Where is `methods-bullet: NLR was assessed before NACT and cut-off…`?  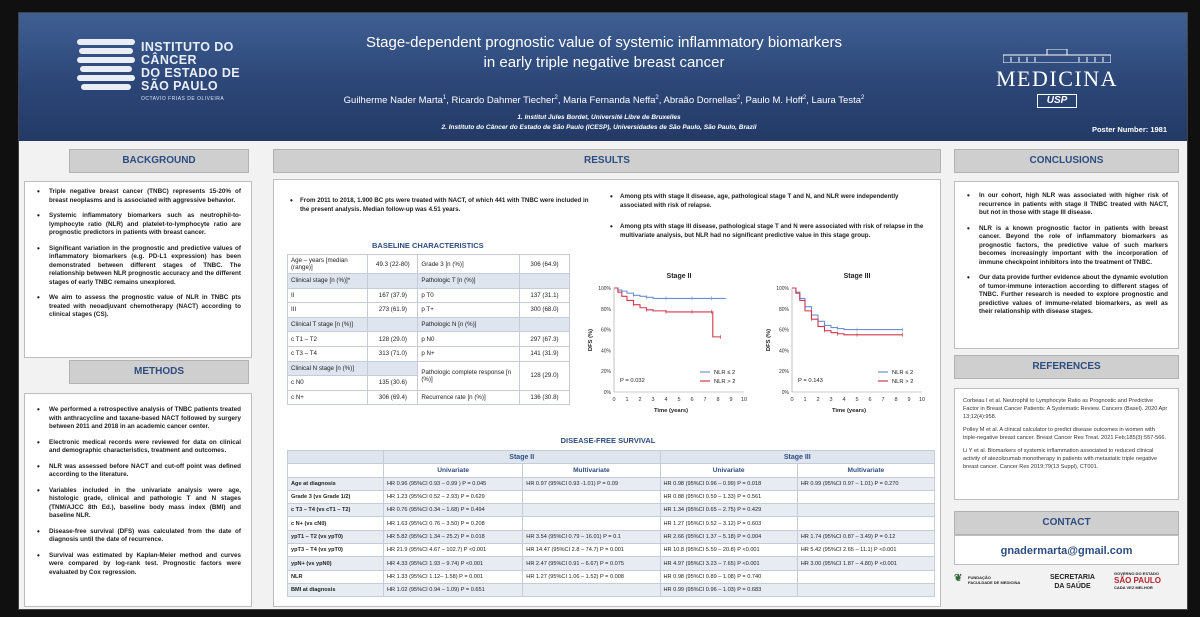
methods-bullet: NLR was assessed before NACT and cut-off… is located at coordinates (139, 471).